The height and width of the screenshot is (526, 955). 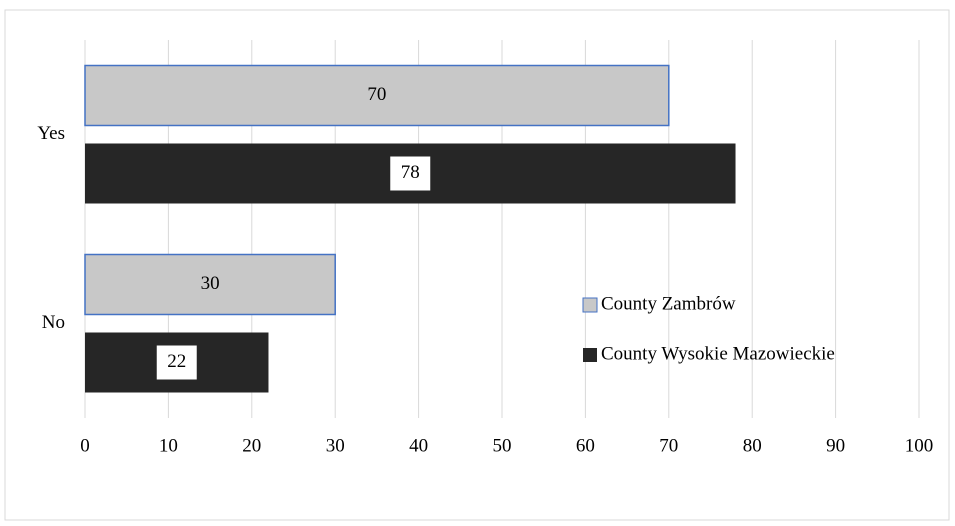 I want to click on data-label: 30, so click(x=210, y=283).